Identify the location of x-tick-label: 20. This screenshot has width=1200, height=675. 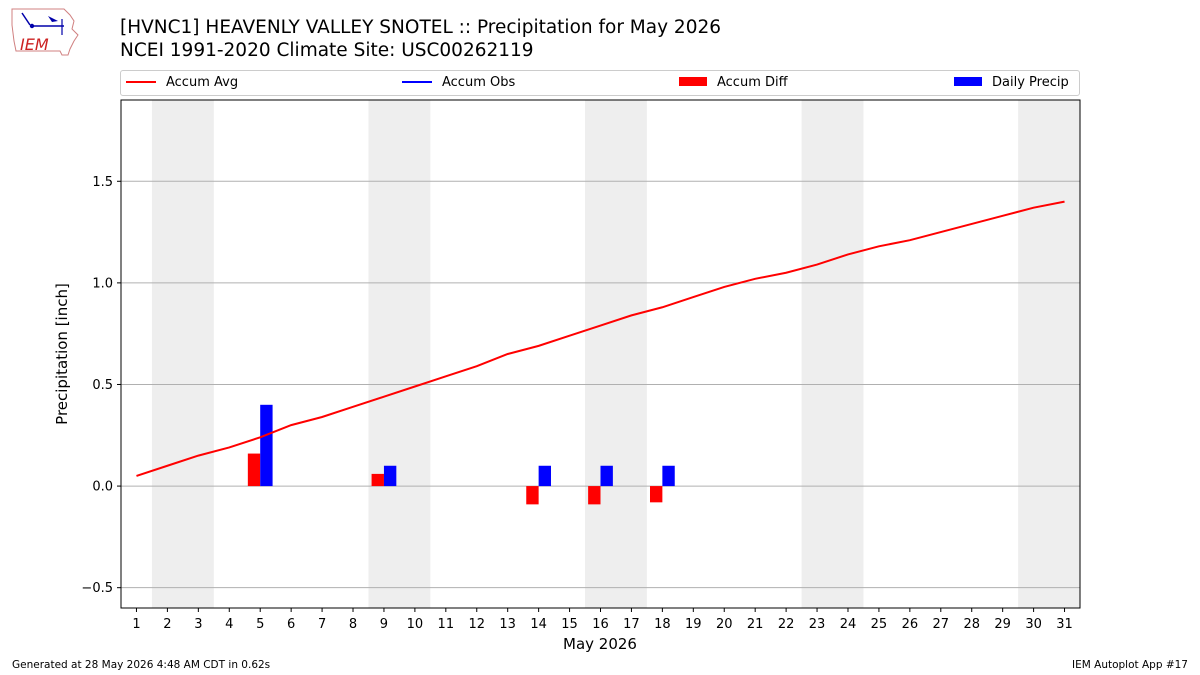
(724, 624).